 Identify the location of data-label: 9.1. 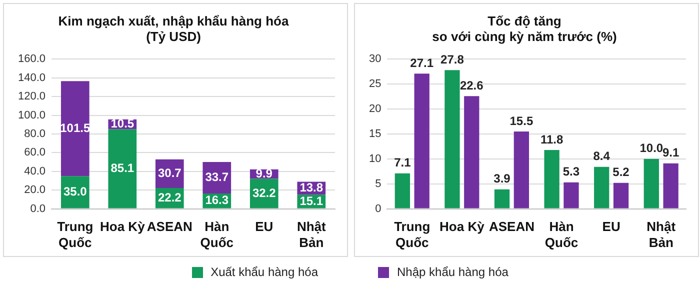
(671, 153).